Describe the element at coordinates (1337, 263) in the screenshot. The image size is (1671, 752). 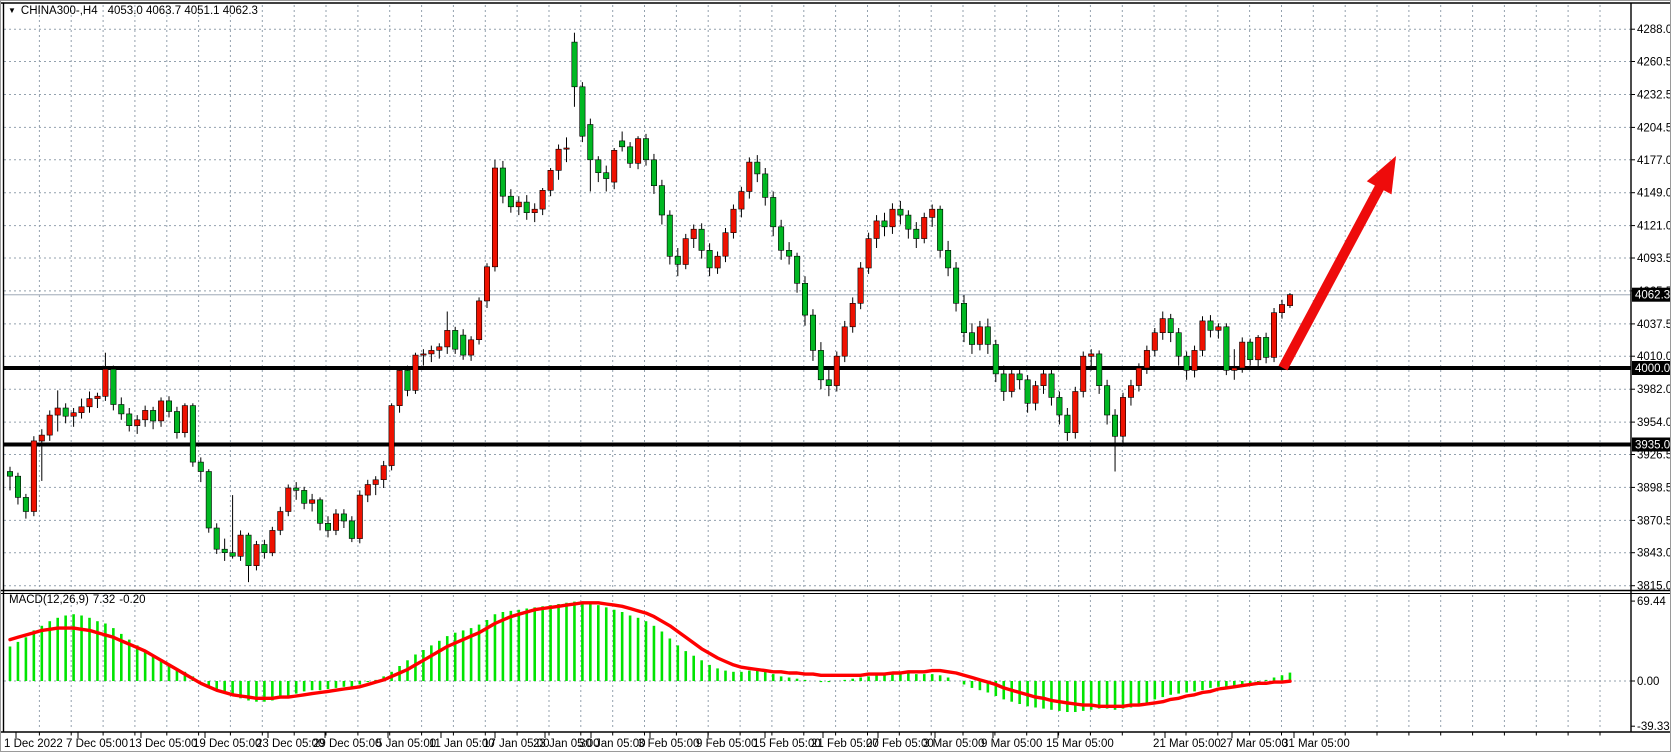
I see `trend-arrow` at that location.